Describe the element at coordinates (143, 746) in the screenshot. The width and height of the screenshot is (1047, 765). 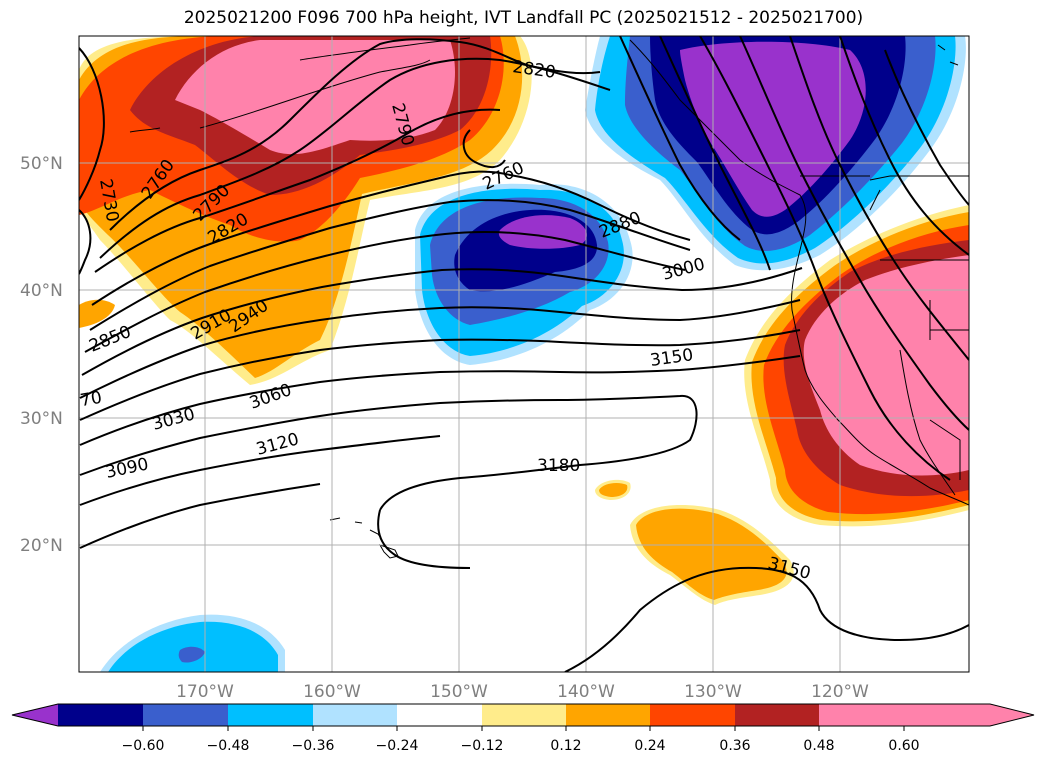
I see `colorbar-tick: −0.60` at that location.